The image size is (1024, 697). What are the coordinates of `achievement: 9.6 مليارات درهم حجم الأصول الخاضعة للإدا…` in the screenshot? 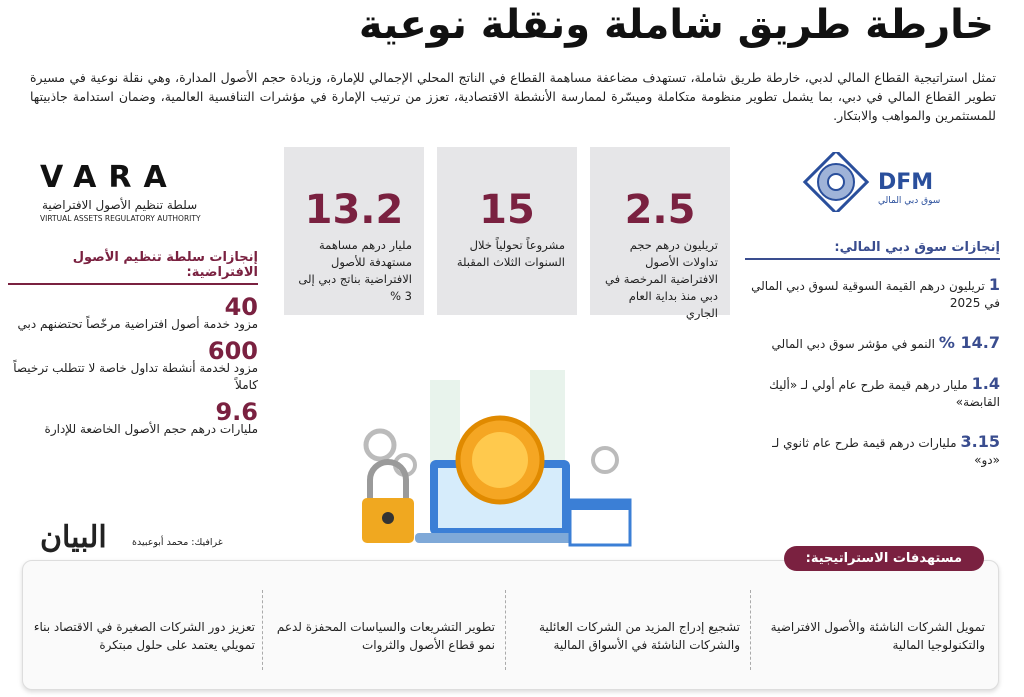 It's located at (133, 418).